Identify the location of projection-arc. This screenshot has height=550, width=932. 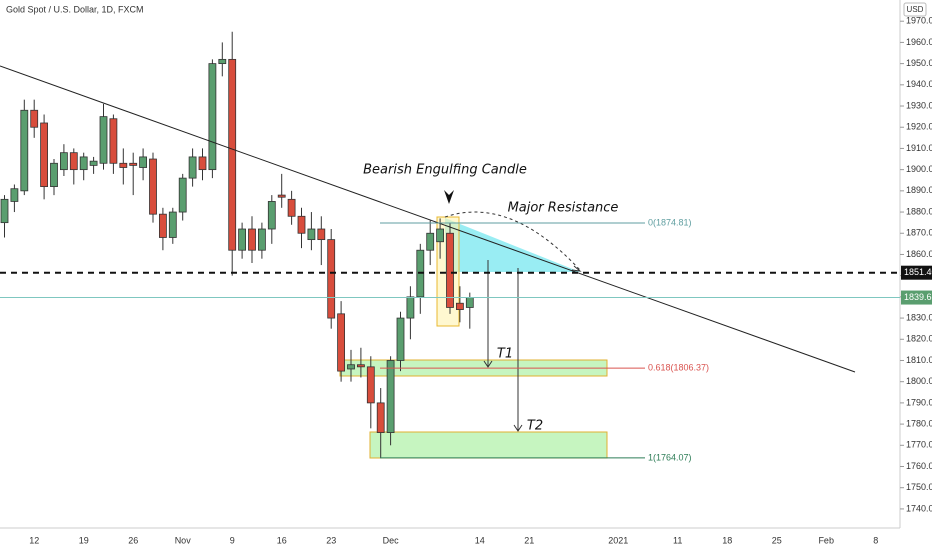
(512, 241).